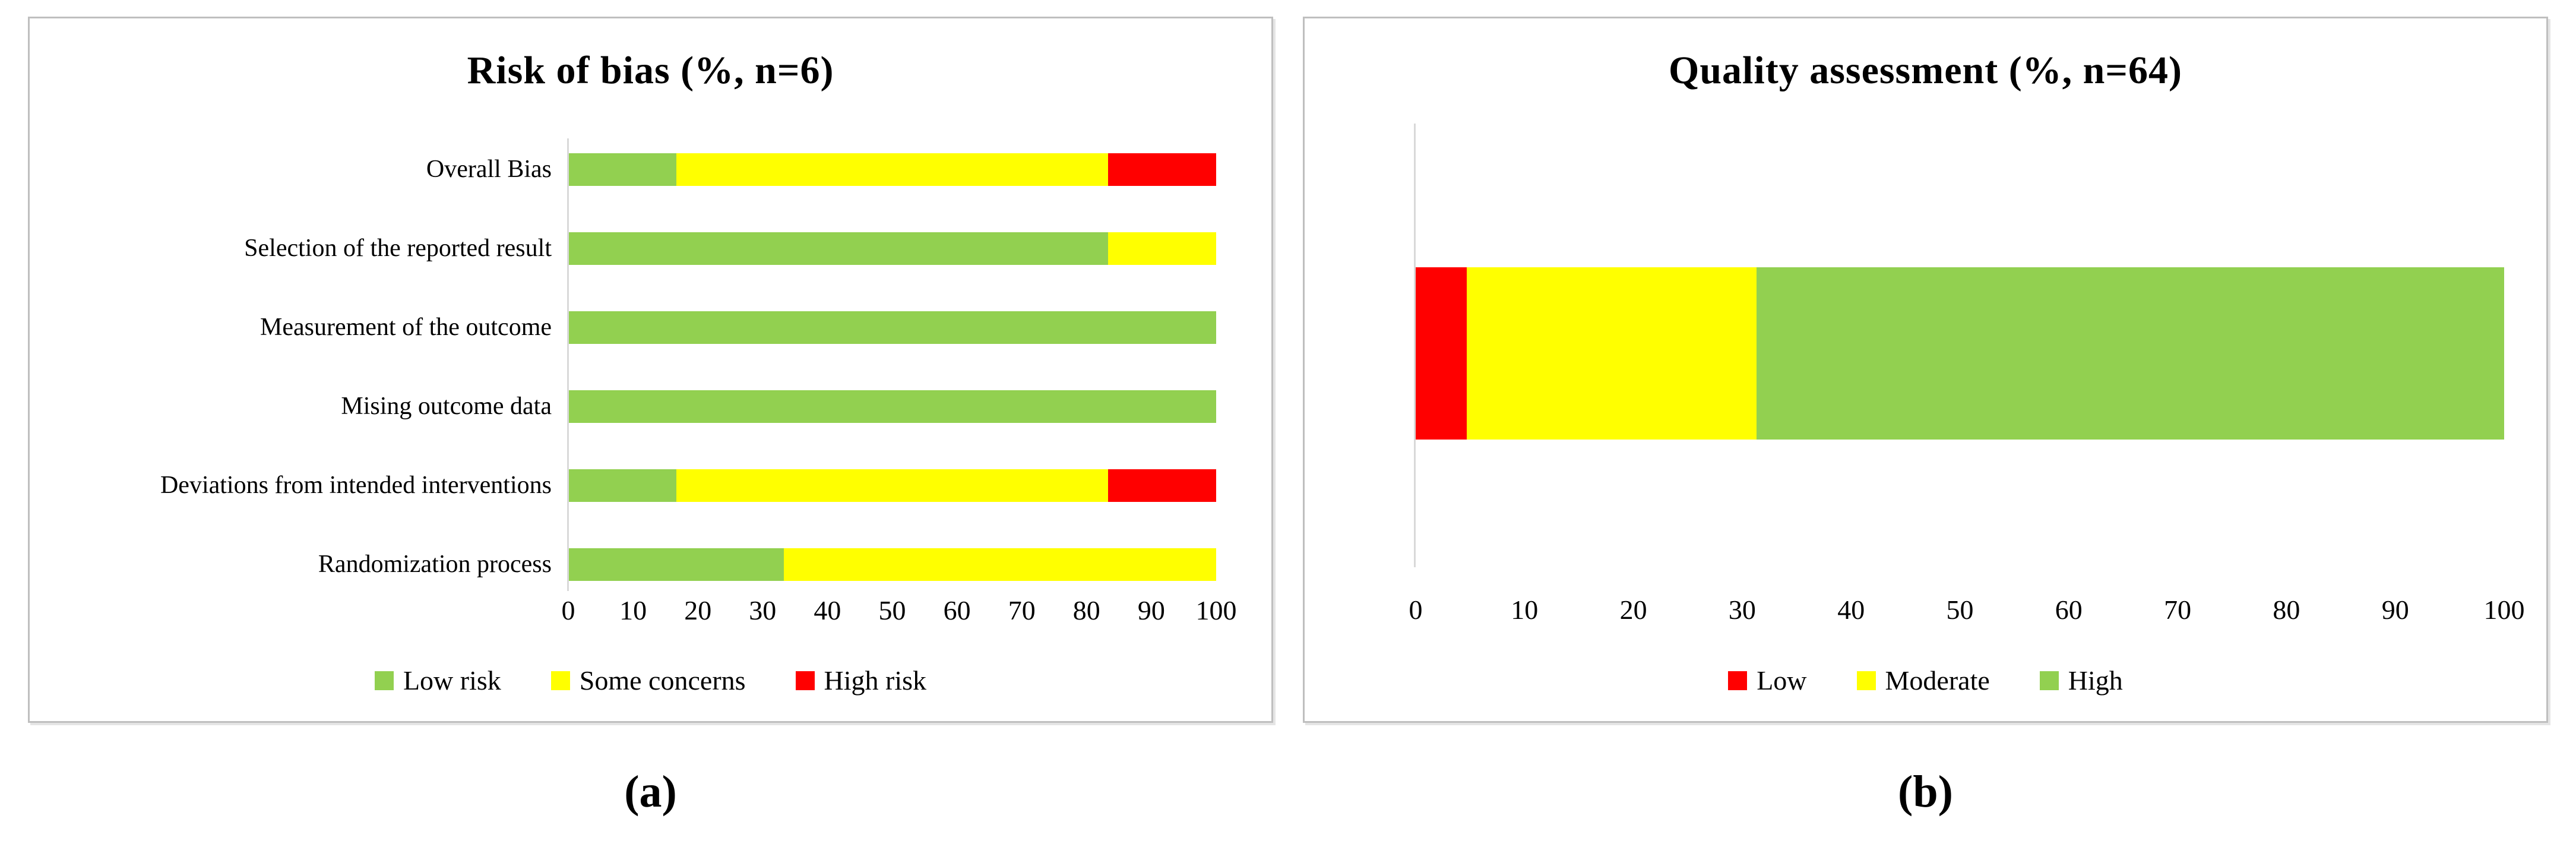 The height and width of the screenshot is (847, 2576). Describe the element at coordinates (1415, 345) in the screenshot. I see `chart-b-y-axis-line` at that location.